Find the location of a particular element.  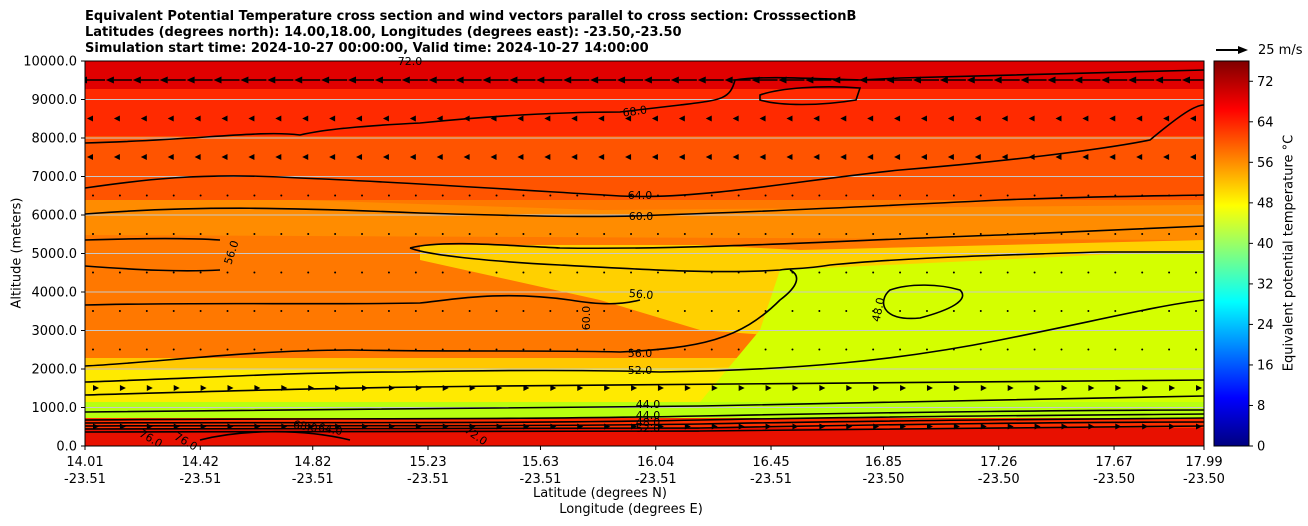

y-axis-label: Altitude (meters) is located at coordinates (17, 253).